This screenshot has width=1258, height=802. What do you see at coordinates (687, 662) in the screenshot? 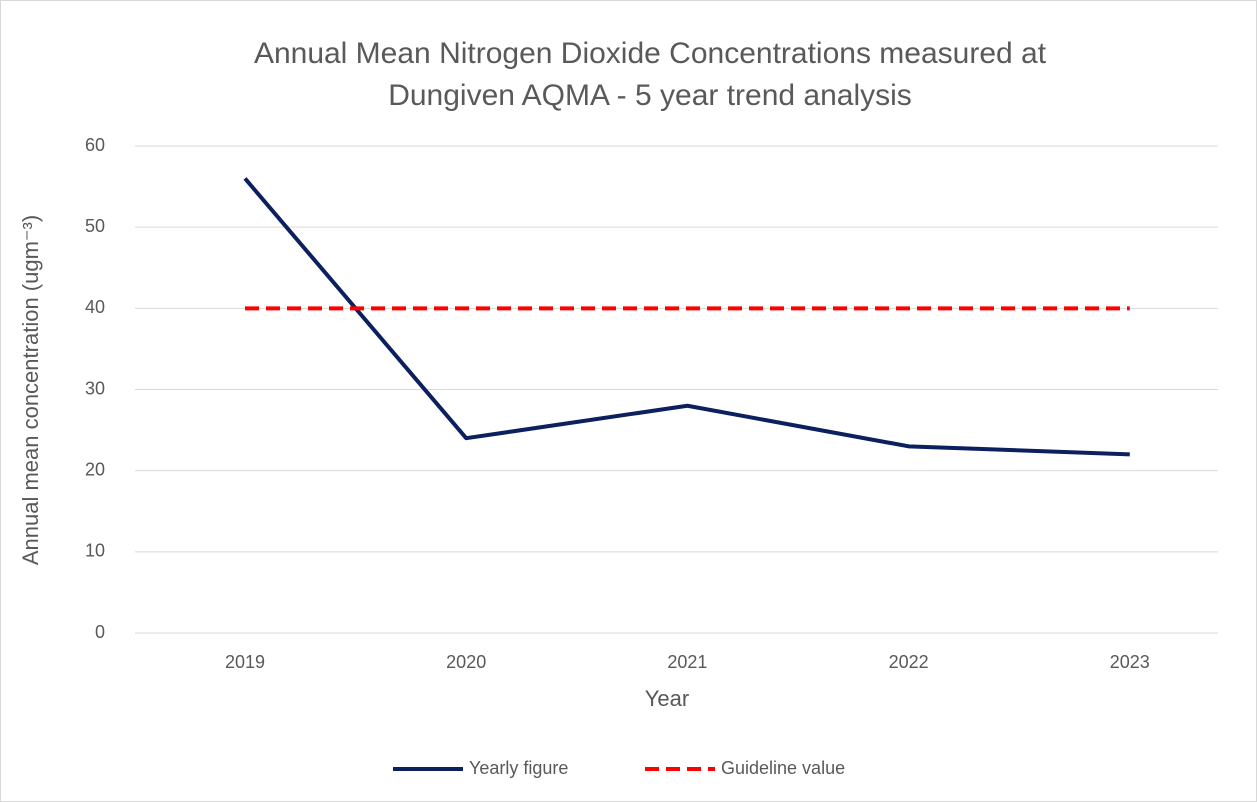
I see `x-tick-label: 2021` at bounding box center [687, 662].